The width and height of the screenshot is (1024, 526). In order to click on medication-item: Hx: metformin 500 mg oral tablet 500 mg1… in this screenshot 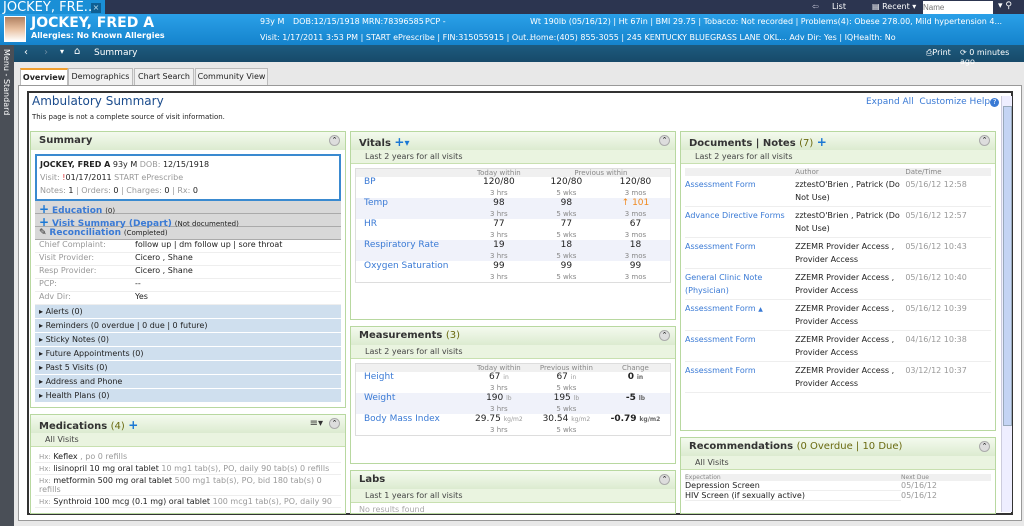, I will do `click(188, 485)`.